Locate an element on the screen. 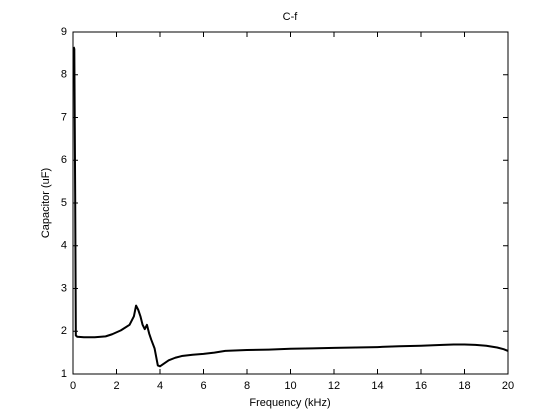 This screenshot has width=560, height=420. x-tick-label: 16 is located at coordinates (421, 386).